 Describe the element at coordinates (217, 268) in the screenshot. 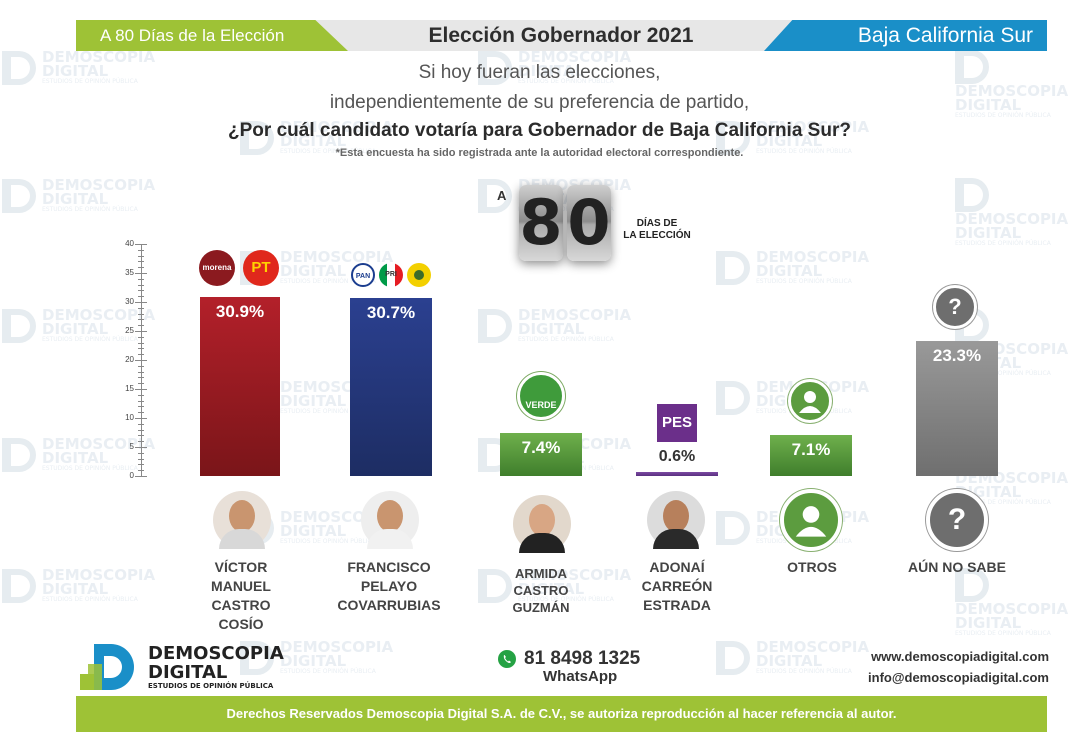

I see `morena-logo: morena` at that location.